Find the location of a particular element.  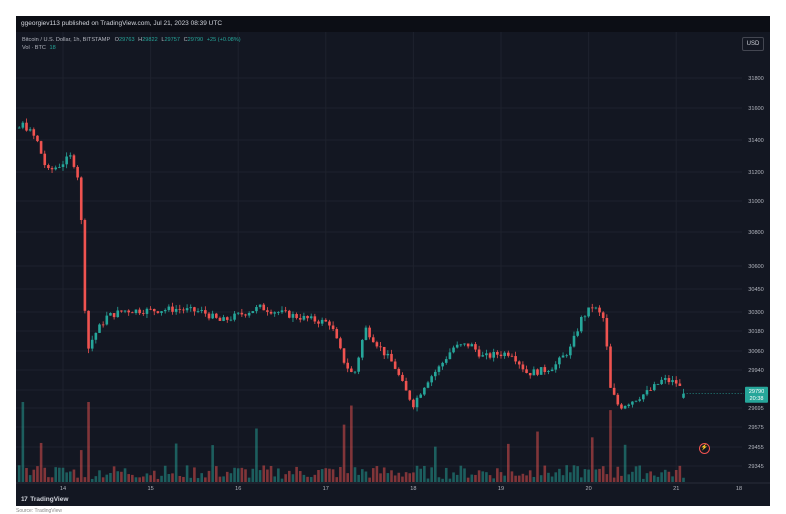

y-tick-label: 29345 is located at coordinates (756, 467).